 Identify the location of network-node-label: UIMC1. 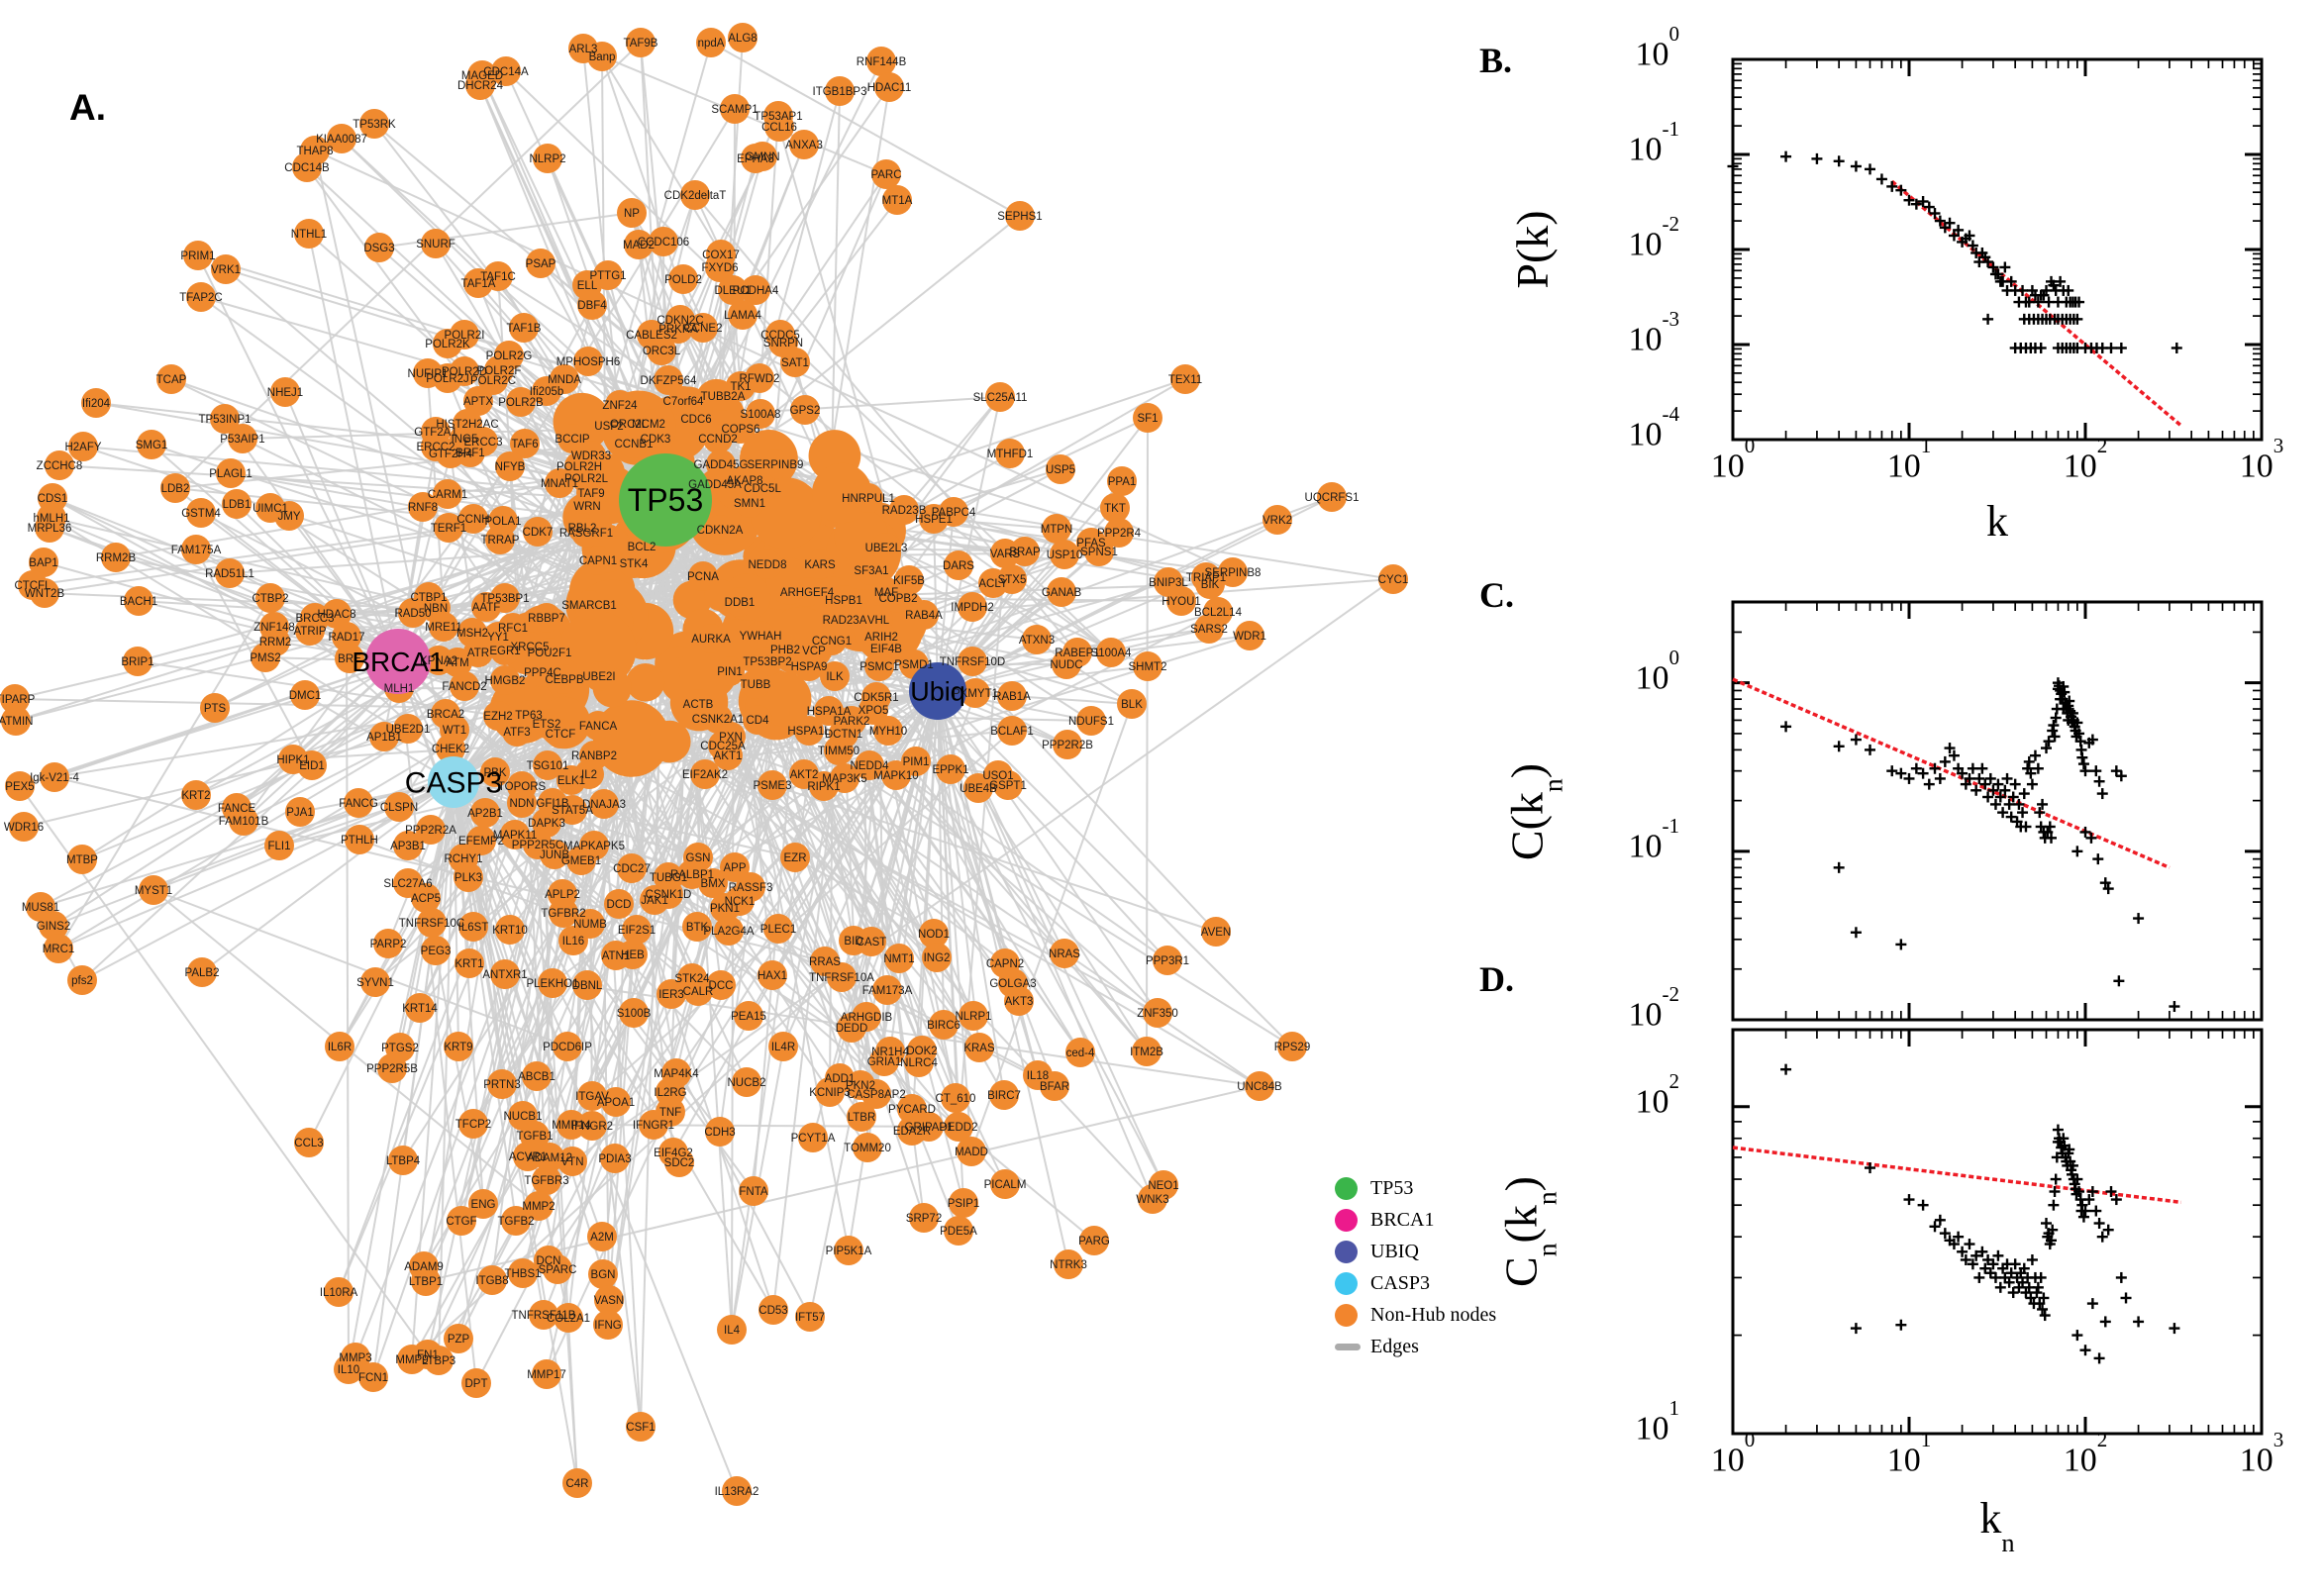
(270, 509).